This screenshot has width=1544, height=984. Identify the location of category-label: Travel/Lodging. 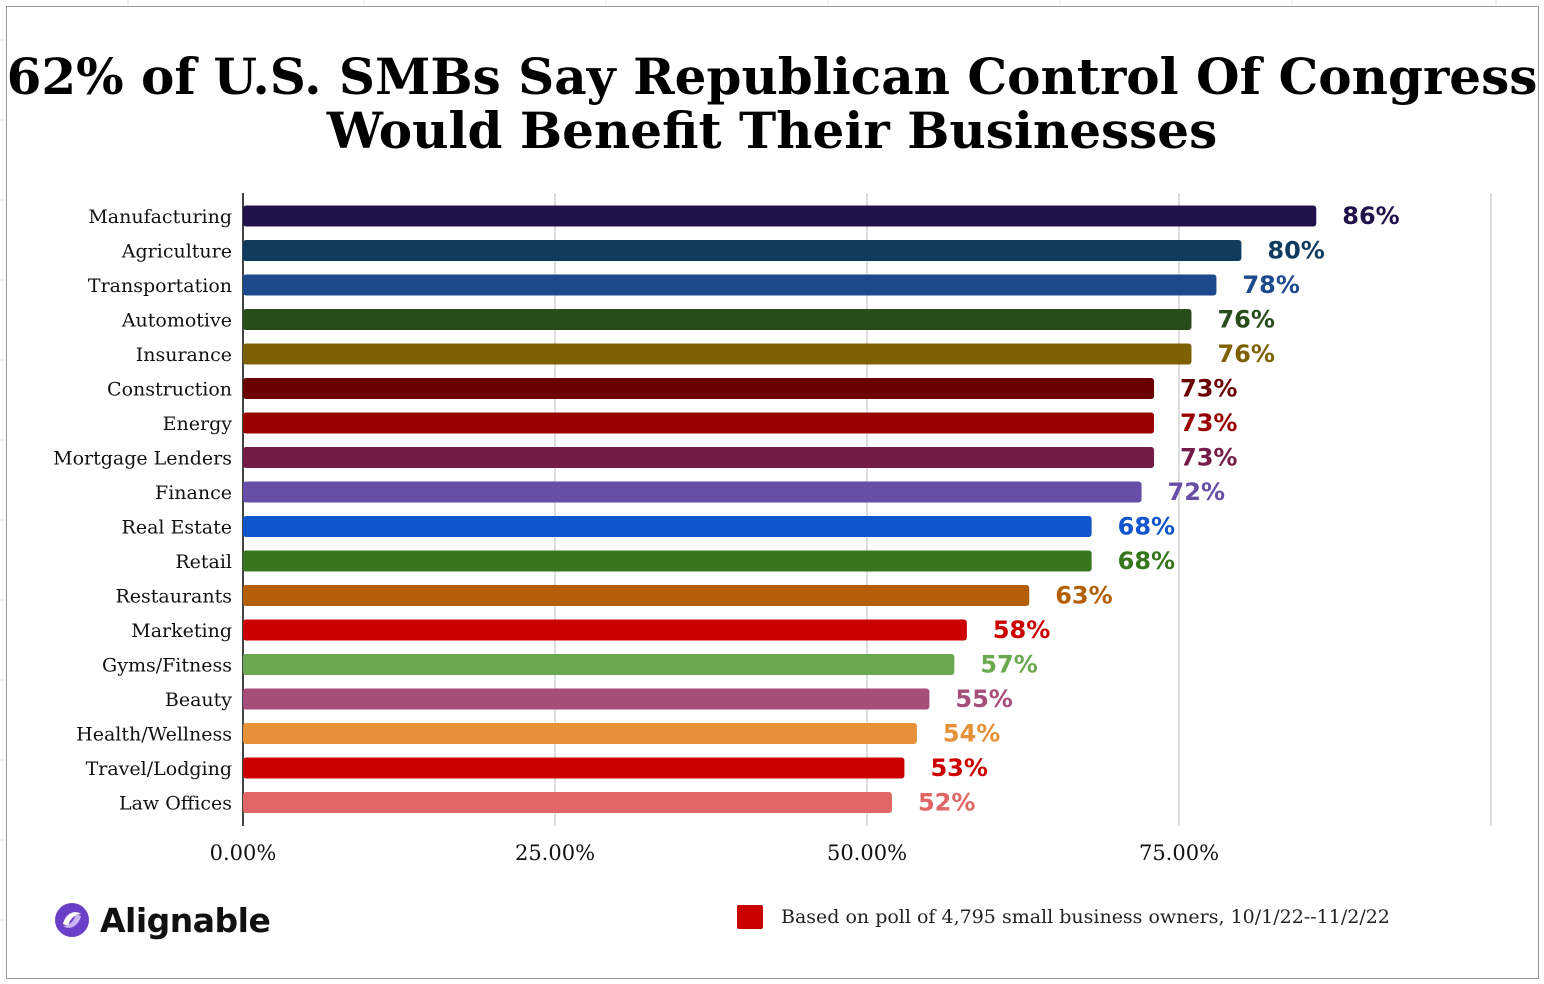
(159, 769).